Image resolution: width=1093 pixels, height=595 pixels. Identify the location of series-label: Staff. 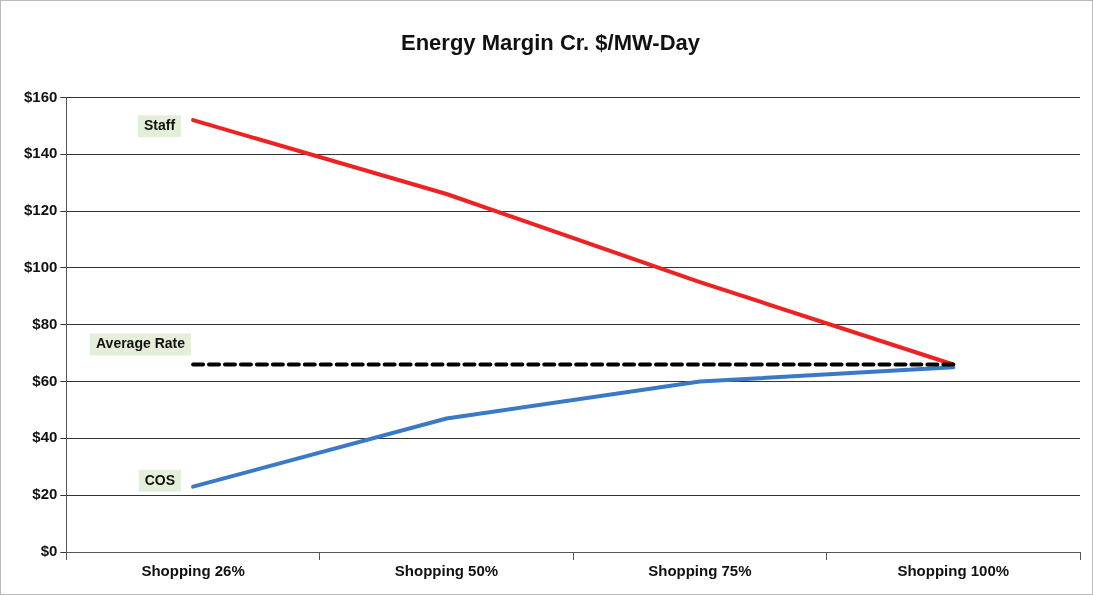
(159, 124).